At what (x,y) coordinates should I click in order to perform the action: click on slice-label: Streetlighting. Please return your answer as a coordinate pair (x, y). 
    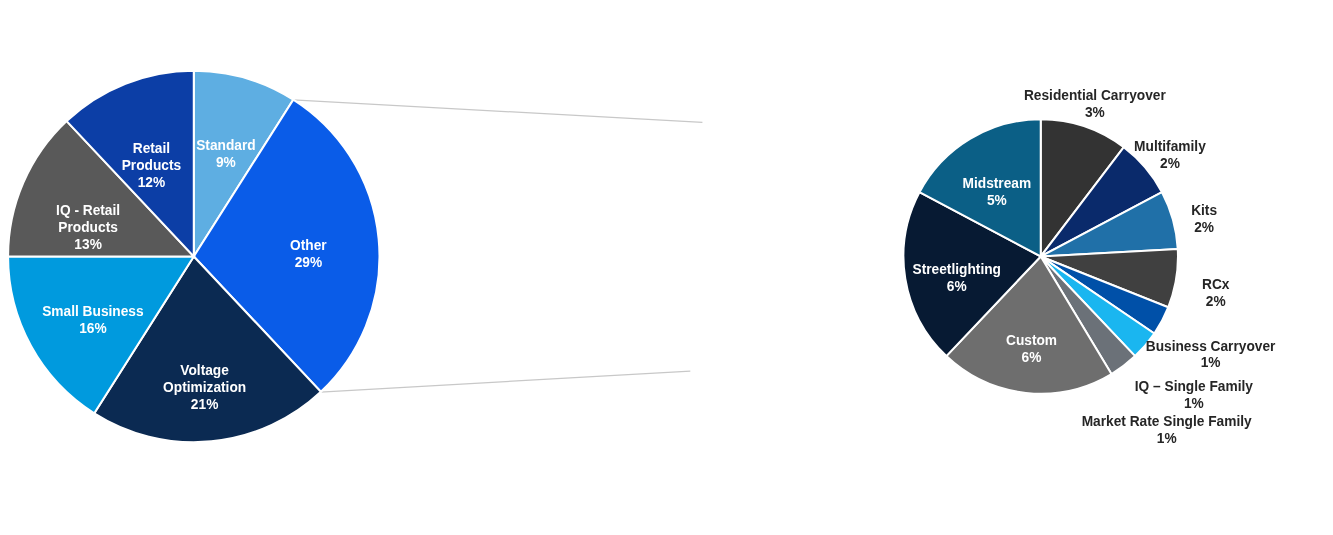
    Looking at the image, I should click on (956, 270).